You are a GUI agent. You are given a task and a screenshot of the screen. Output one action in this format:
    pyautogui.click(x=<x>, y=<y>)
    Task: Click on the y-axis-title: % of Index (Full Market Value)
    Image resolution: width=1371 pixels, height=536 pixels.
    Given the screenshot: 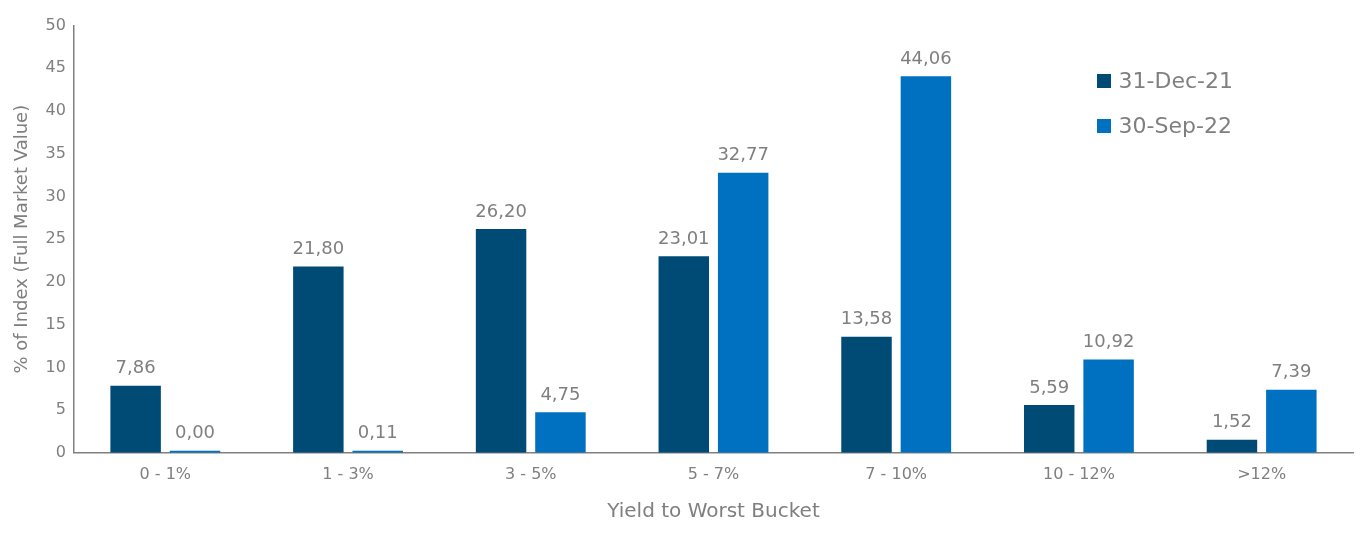 What is the action you would take?
    pyautogui.click(x=21, y=239)
    